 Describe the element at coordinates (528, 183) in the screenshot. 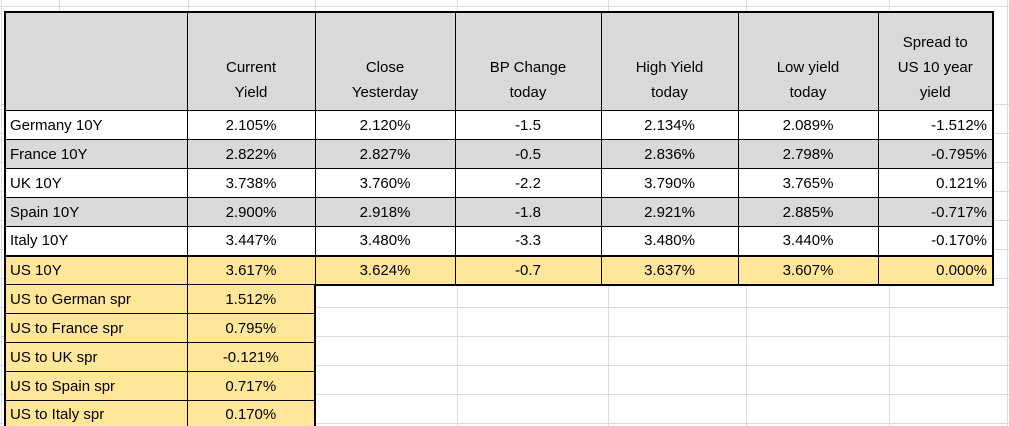

I see `bp-change-cell: -2.2` at that location.